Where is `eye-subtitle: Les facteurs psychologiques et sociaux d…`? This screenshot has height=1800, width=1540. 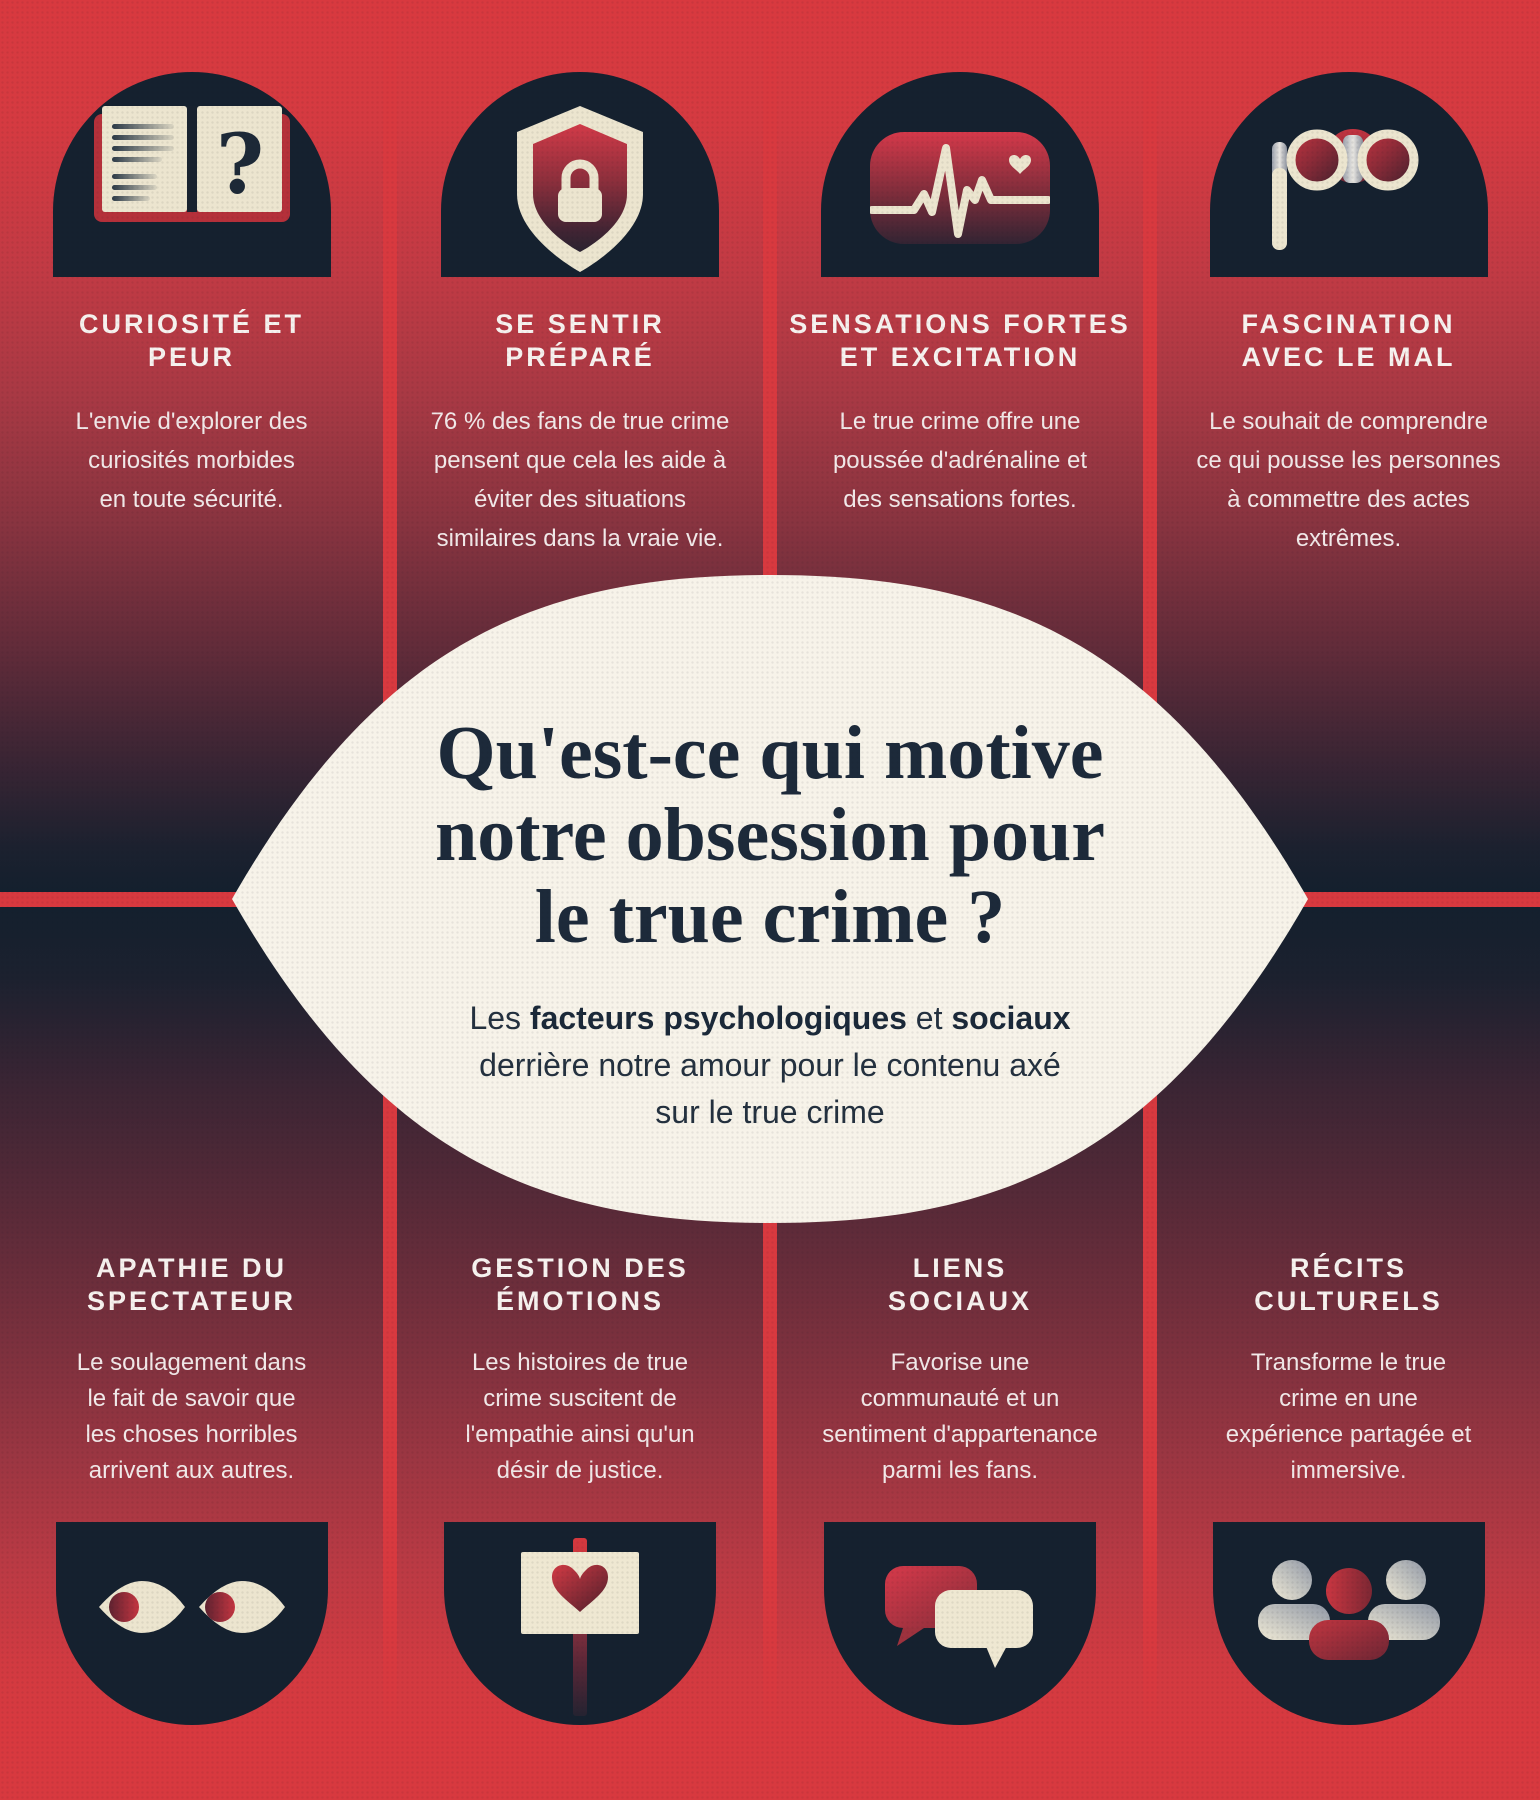
eye-subtitle: Les facteurs psychologiques et sociaux d… is located at coordinates (770, 1065).